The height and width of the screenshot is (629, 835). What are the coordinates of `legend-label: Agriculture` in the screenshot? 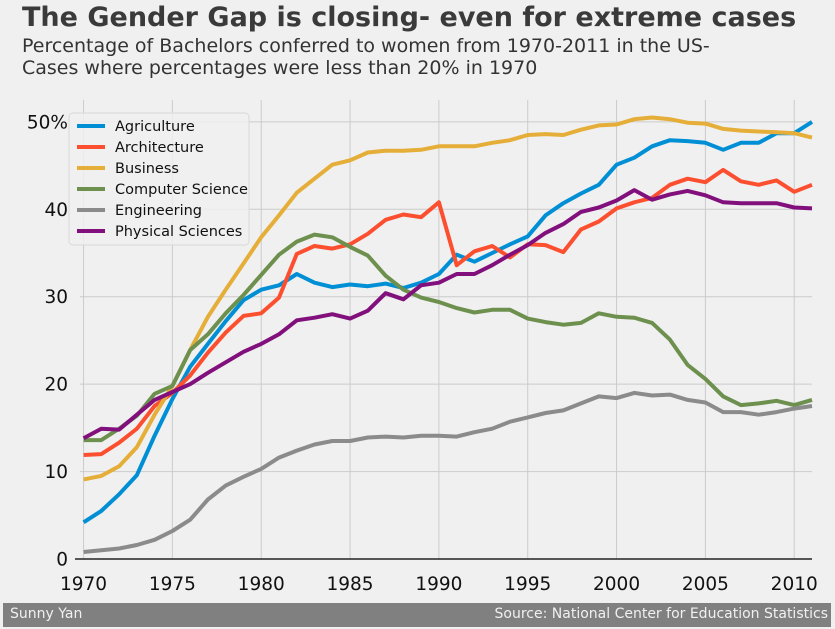 It's located at (155, 127).